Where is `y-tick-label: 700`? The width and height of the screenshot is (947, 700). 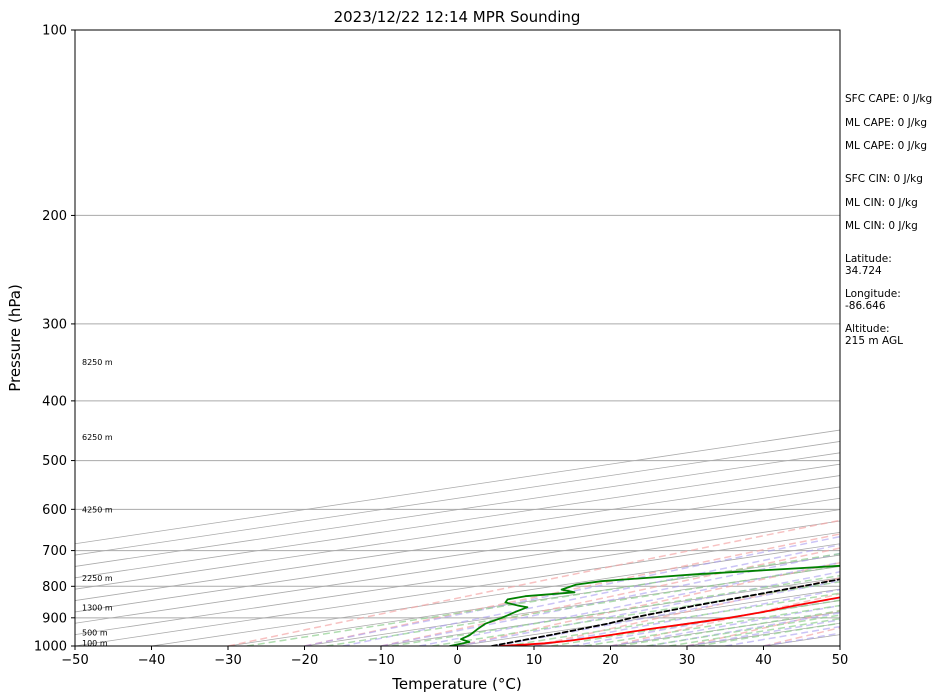 y-tick-label: 700 is located at coordinates (54, 551).